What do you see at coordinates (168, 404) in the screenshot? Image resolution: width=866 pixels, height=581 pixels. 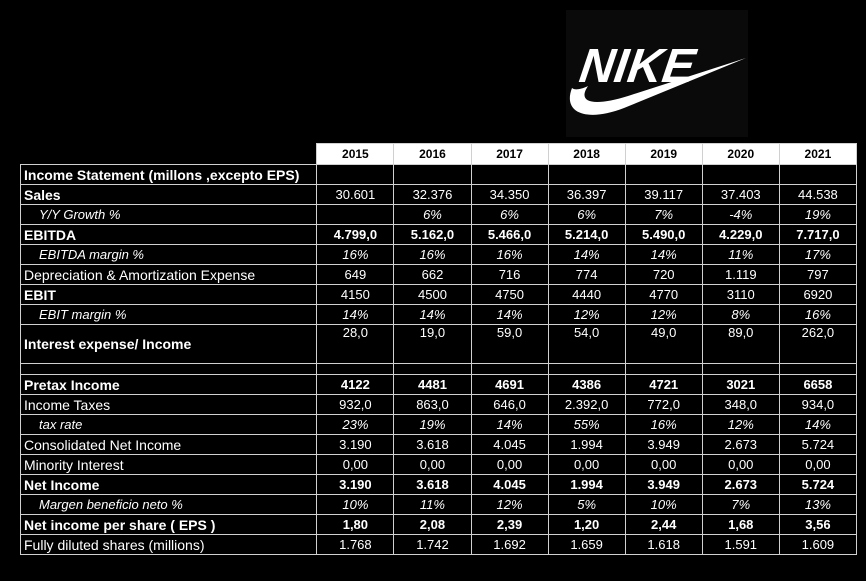 I see `row-label: Income Taxes` at bounding box center [168, 404].